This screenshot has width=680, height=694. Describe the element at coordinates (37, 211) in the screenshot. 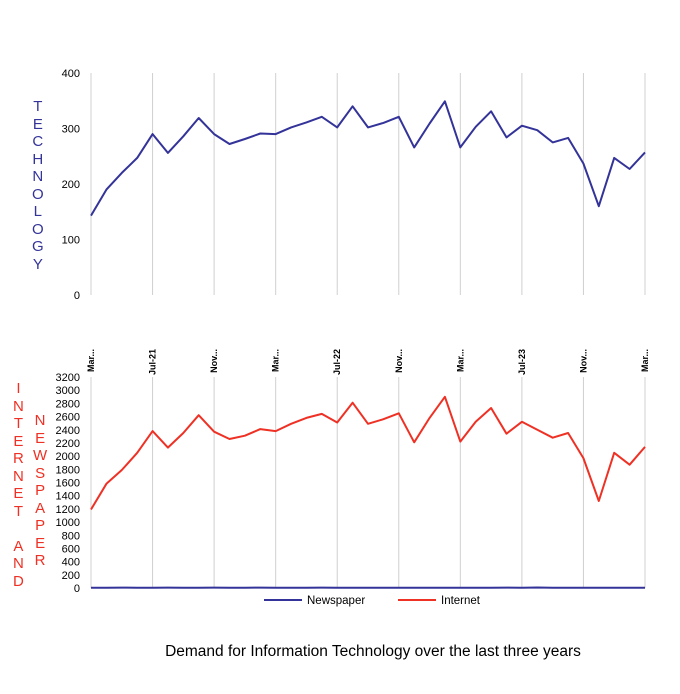

I see `axis-label-letter: L` at that location.